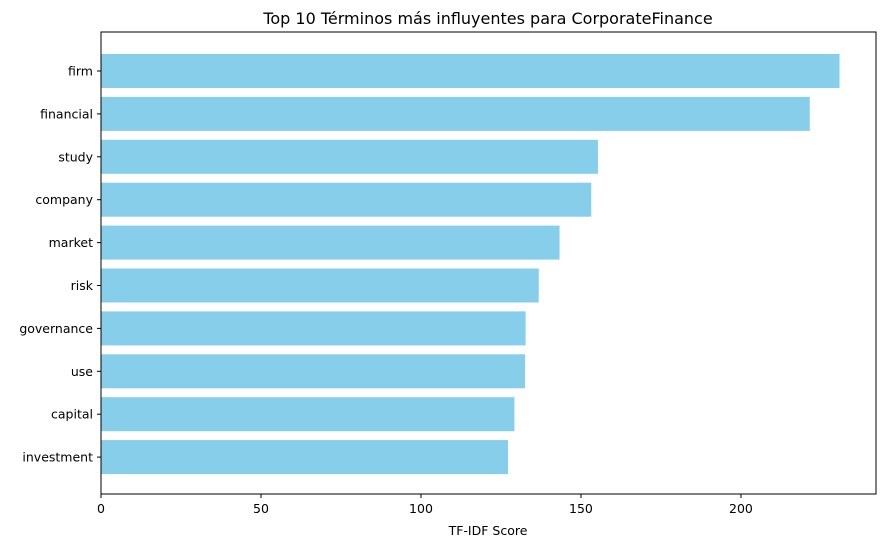 This screenshot has height=552, width=886. What do you see at coordinates (75, 156) in the screenshot?
I see `y-tick-label: study` at bounding box center [75, 156].